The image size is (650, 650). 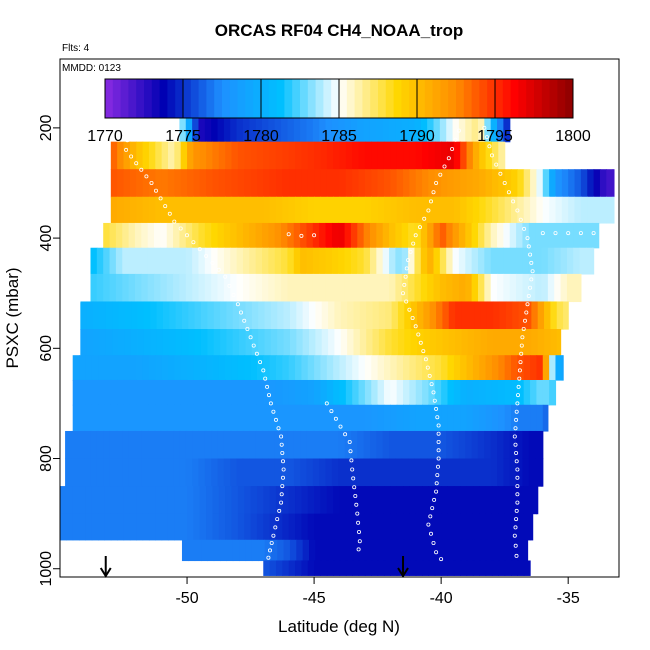 What do you see at coordinates (342, 261) in the screenshot?
I see `heatmap-layer` at bounding box center [342, 261].